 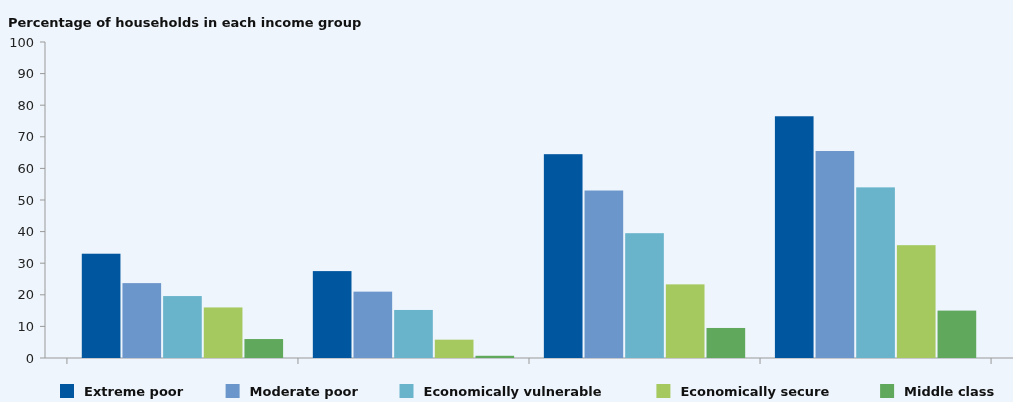 What do you see at coordinates (25, 263) in the screenshot?
I see `y-tick-label: 30` at bounding box center [25, 263].